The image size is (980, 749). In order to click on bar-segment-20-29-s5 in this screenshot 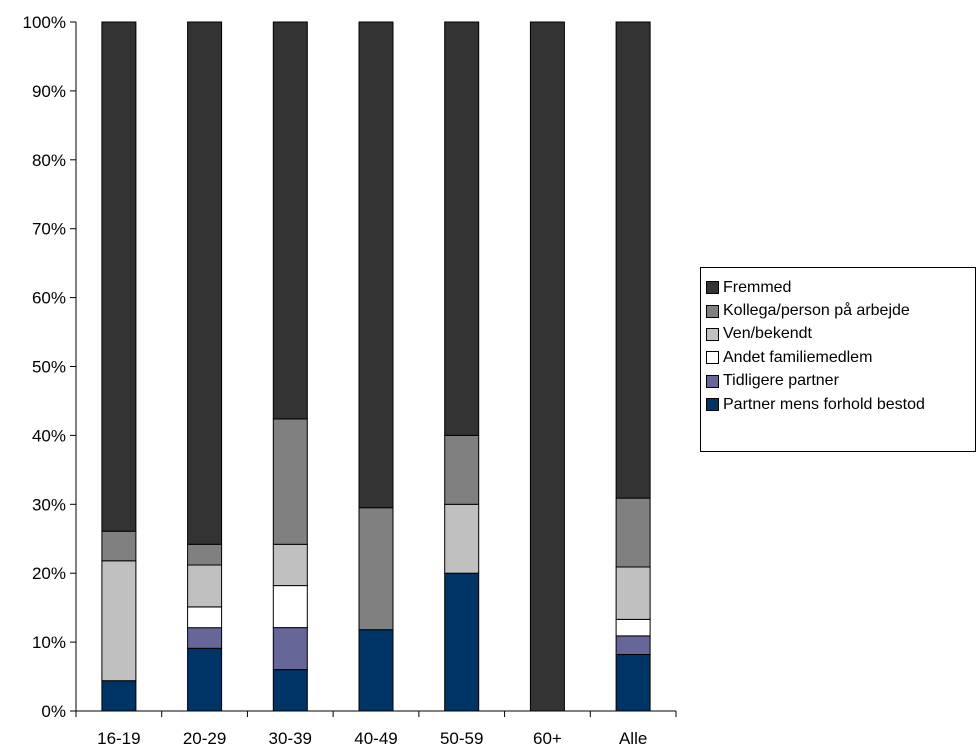, I will do `click(205, 283)`.